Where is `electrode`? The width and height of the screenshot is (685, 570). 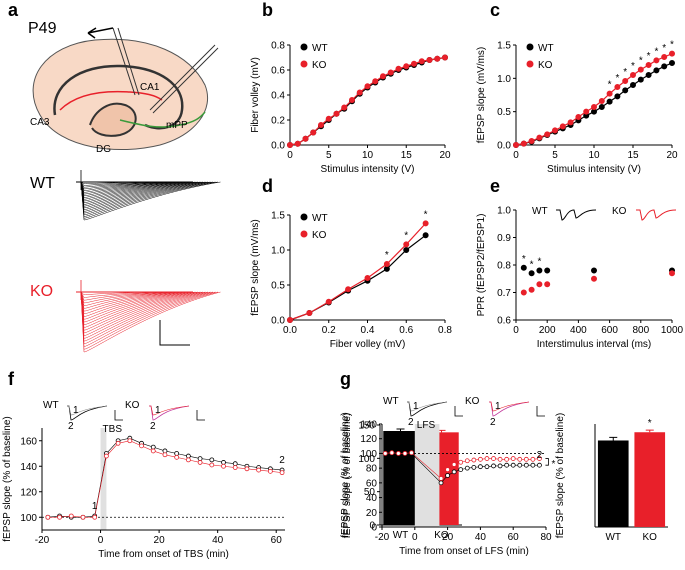
electrode is located at coordinates (128, 61).